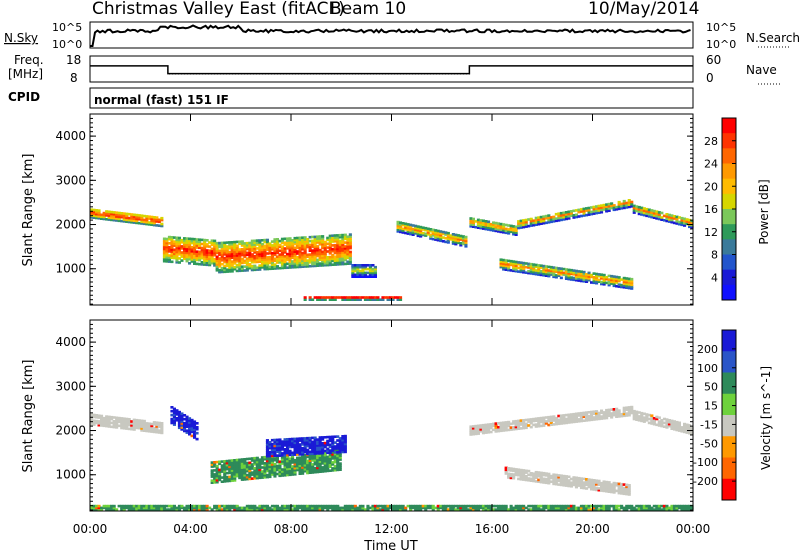  Describe the element at coordinates (729, 404) in the screenshot. I see `colorbar-swatch` at that location.